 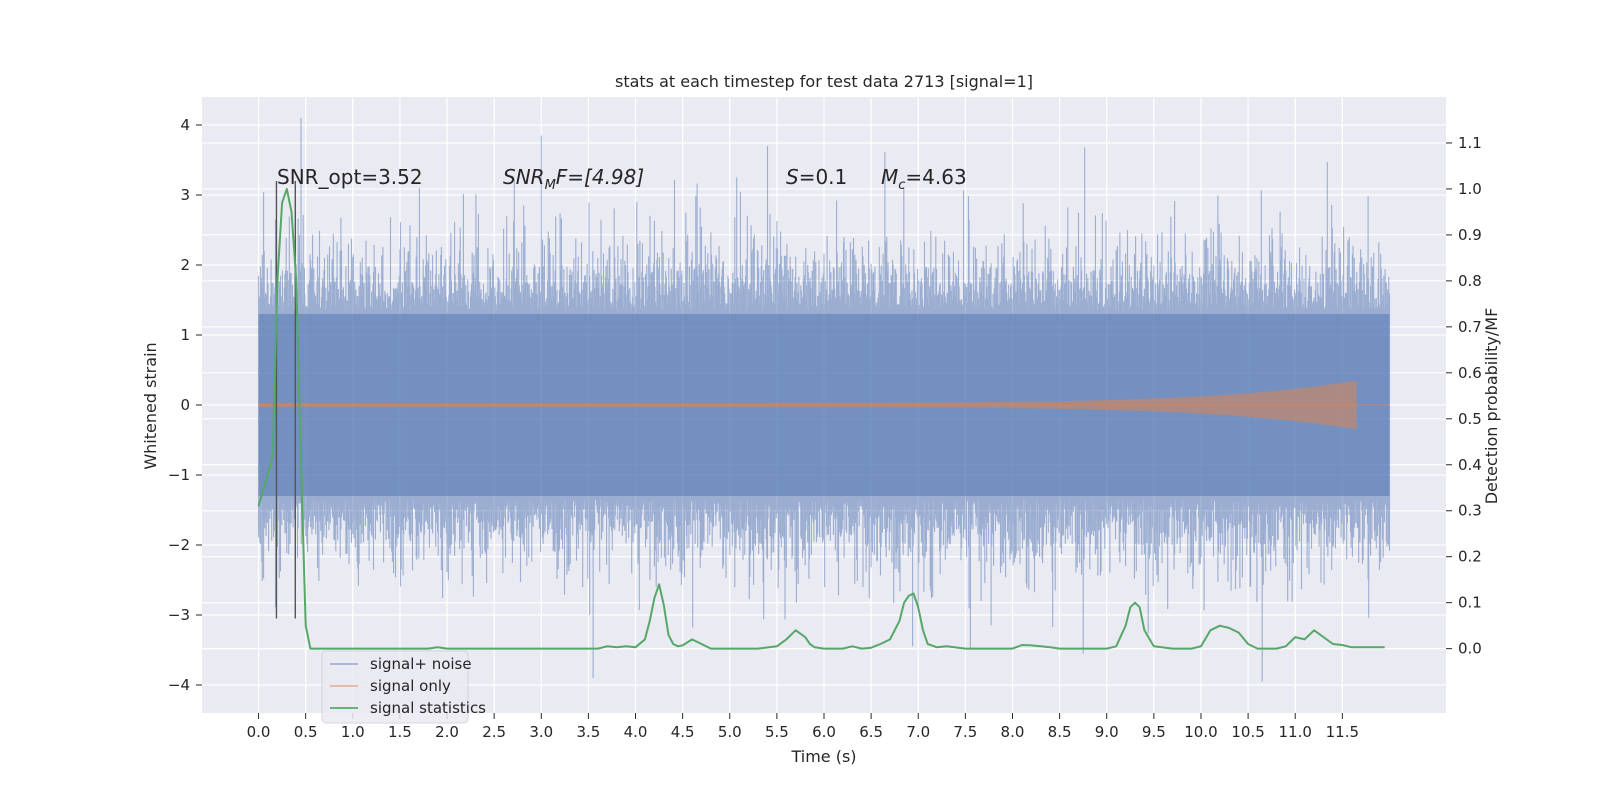 What do you see at coordinates (550, 185) in the screenshot?
I see `annotation-snr-mf-sub: M` at bounding box center [550, 185].